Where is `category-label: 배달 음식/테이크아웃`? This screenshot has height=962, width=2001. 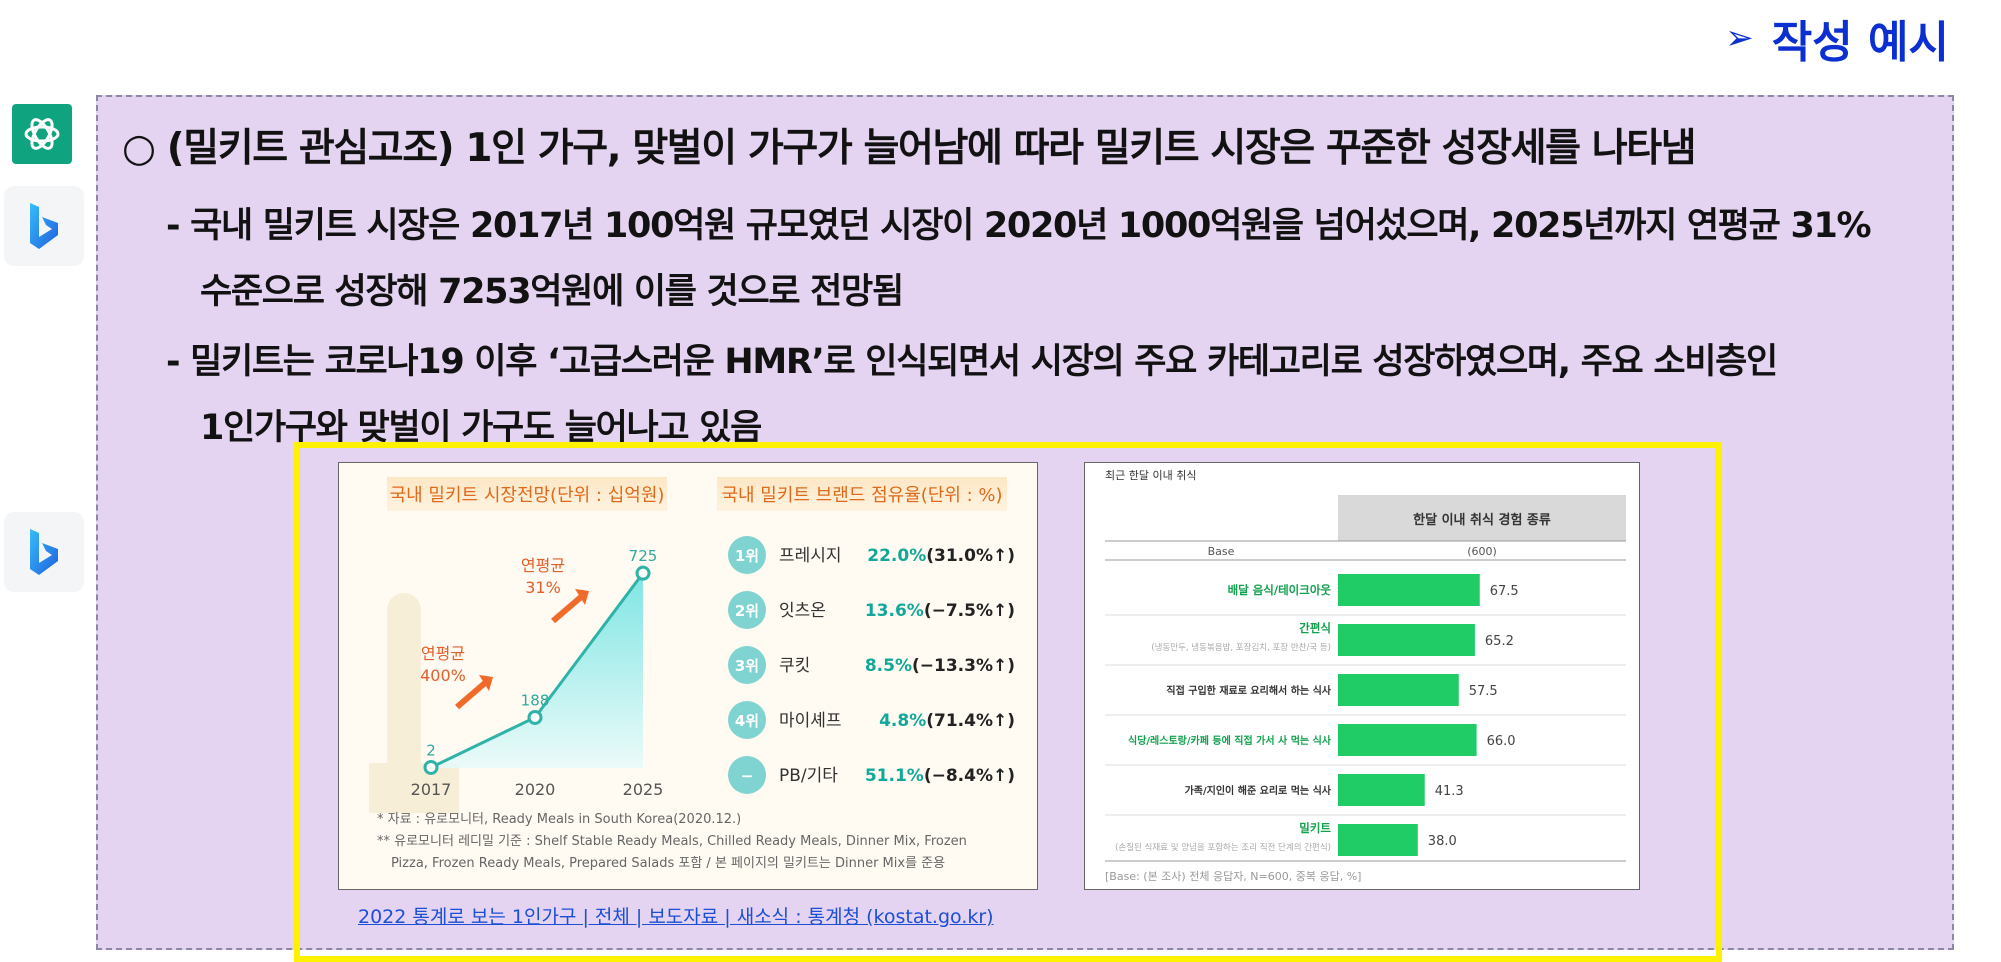 category-label: 배달 음식/테이크아웃 is located at coordinates (1280, 590).